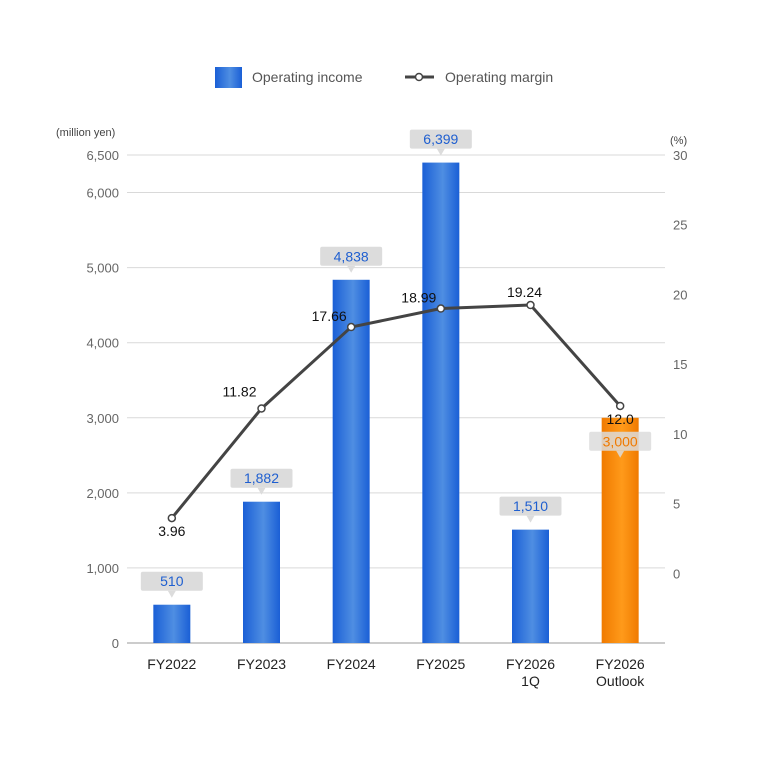  I want to click on margin-value-label: 17.66, so click(329, 316).